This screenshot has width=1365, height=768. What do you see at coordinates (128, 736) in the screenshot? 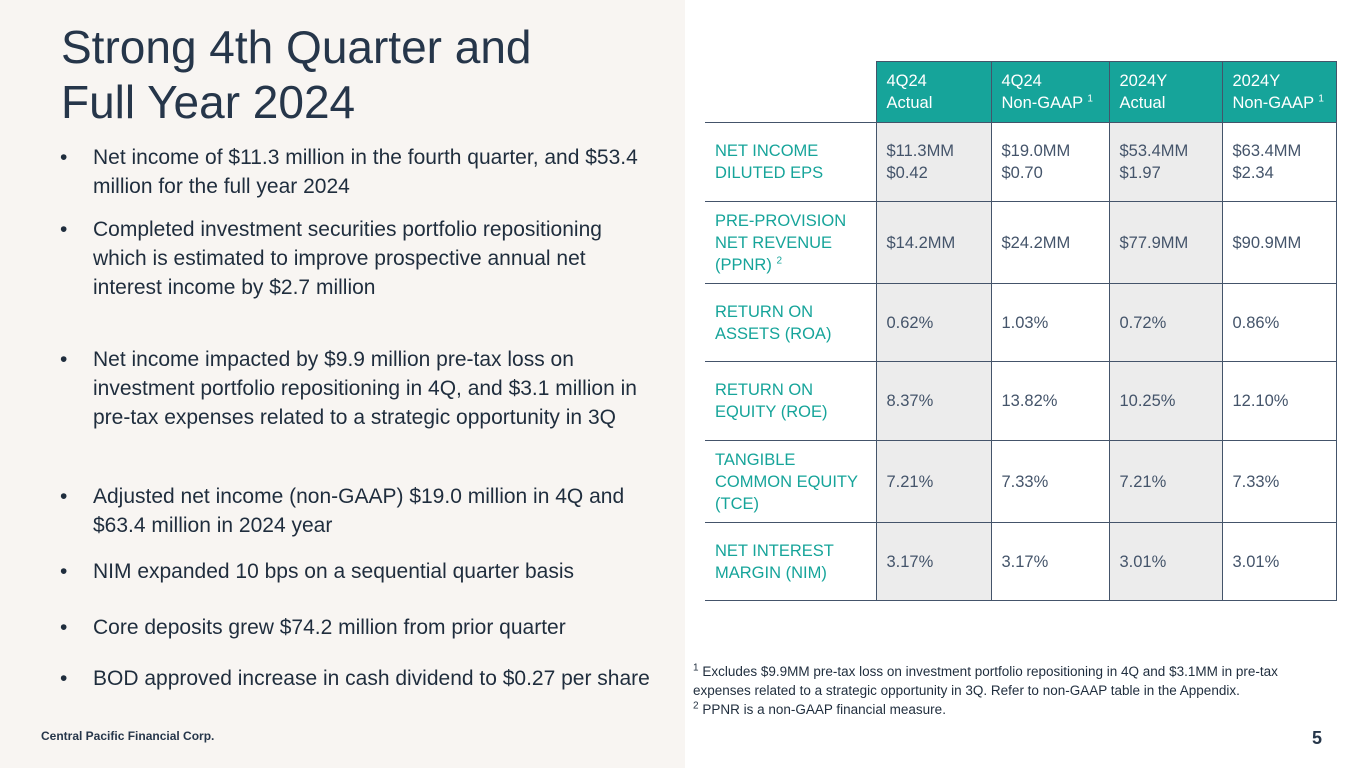
I see `company-name: Central Pacific Financial Corp.` at bounding box center [128, 736].